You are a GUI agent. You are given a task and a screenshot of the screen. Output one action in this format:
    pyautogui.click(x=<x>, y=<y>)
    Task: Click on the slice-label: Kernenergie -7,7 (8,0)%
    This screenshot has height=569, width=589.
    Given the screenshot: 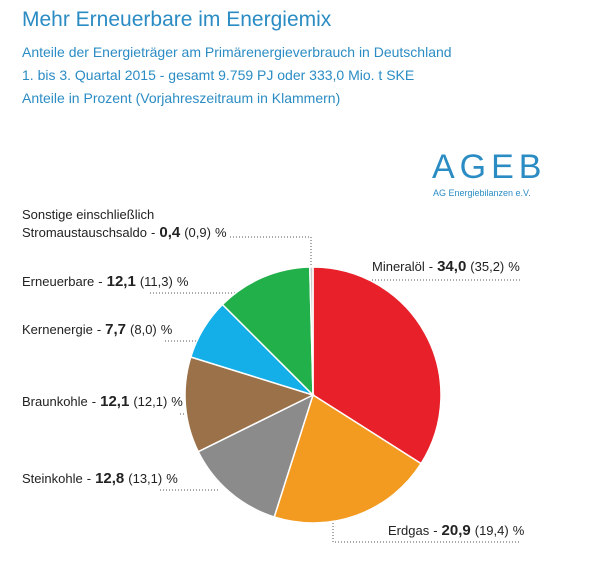 What is the action you would take?
    pyautogui.click(x=99, y=330)
    